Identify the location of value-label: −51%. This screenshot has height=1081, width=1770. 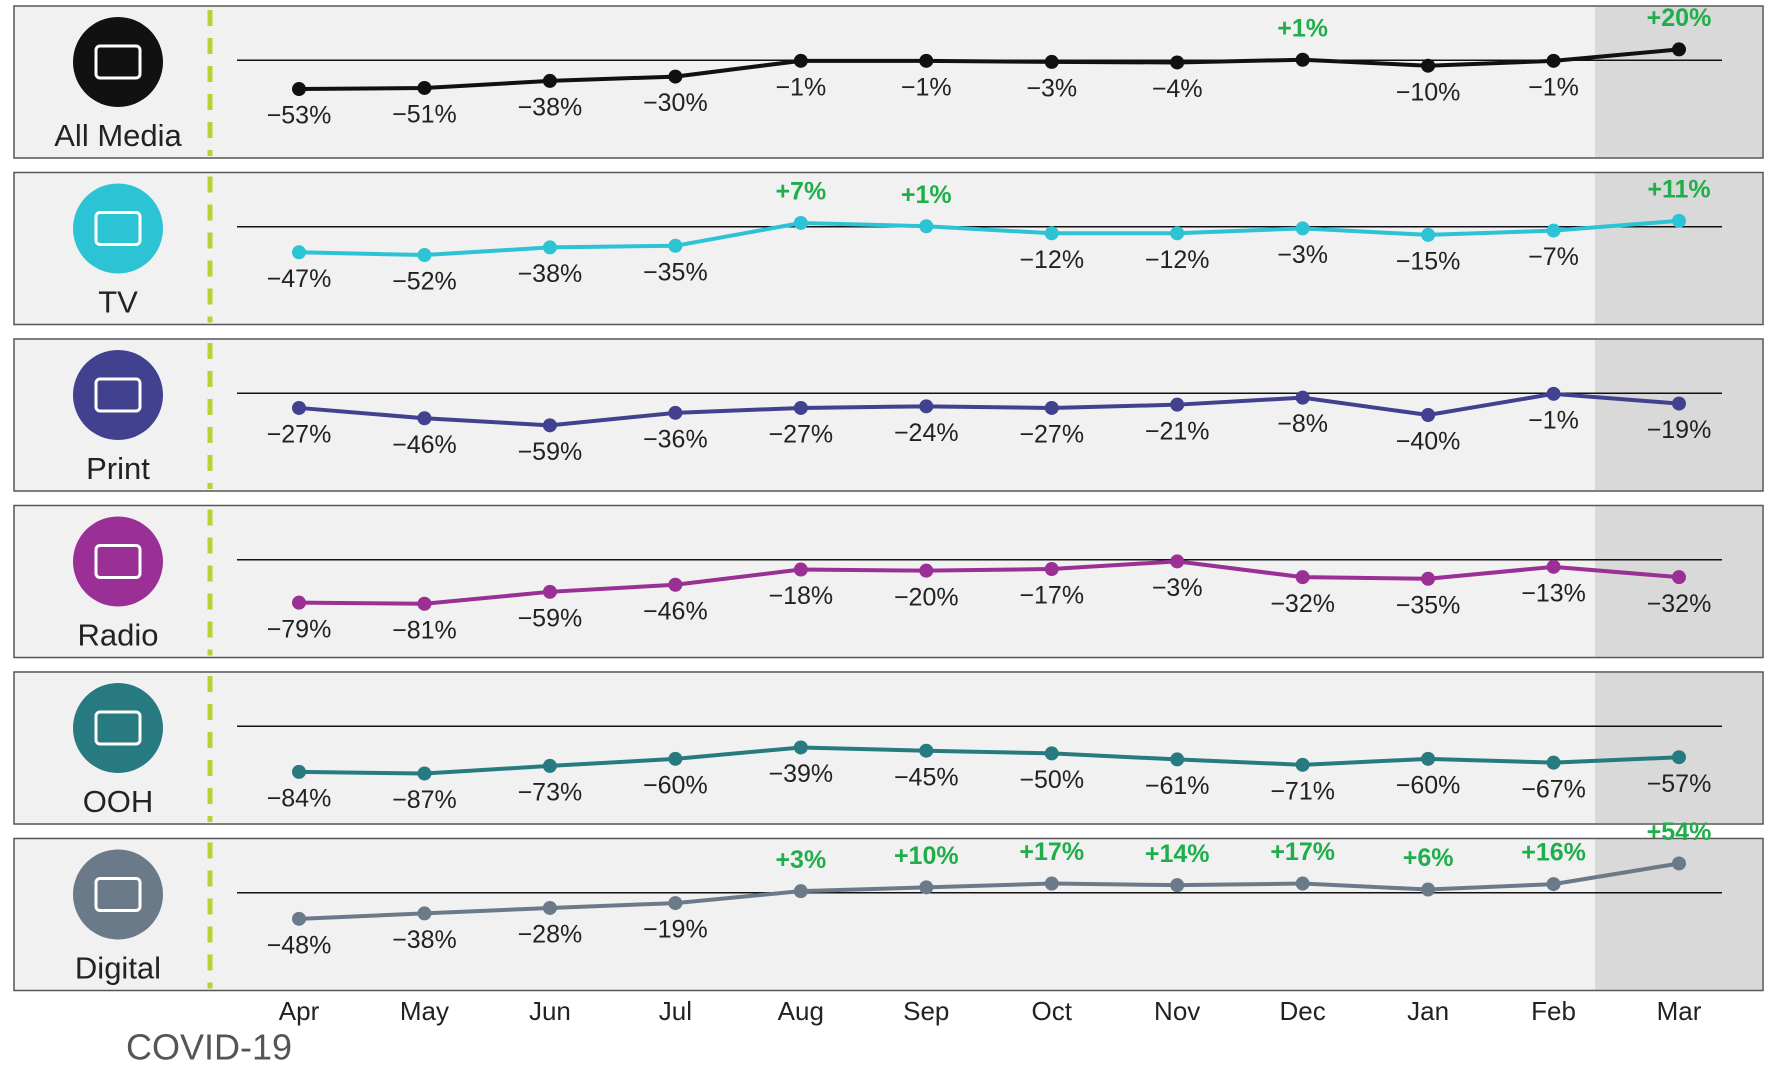
(424, 115).